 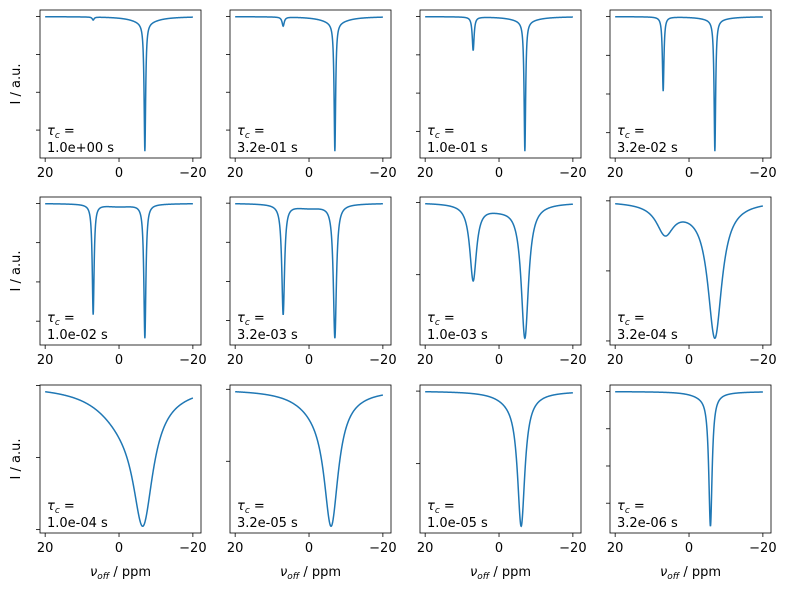 What do you see at coordinates (267, 335) in the screenshot?
I see `tau-value: 3.2e-03 s` at bounding box center [267, 335].